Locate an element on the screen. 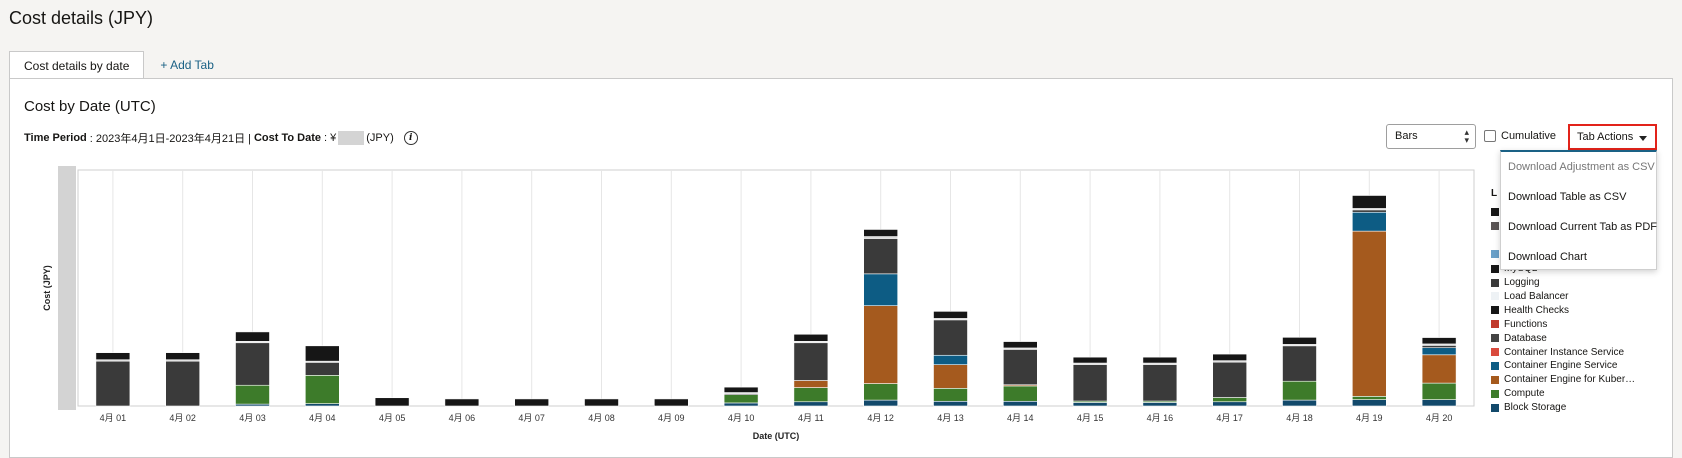 The width and height of the screenshot is (1682, 458). menu-item-download-chart: Download Chart is located at coordinates (1547, 257).